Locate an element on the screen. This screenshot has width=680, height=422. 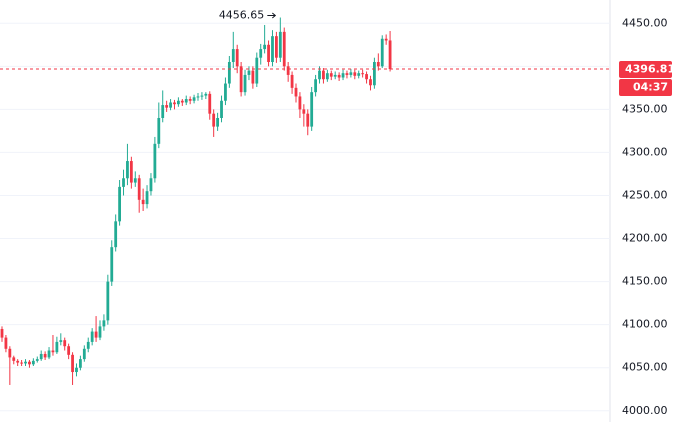
y-tick-label: 4250.00 is located at coordinates (645, 194).